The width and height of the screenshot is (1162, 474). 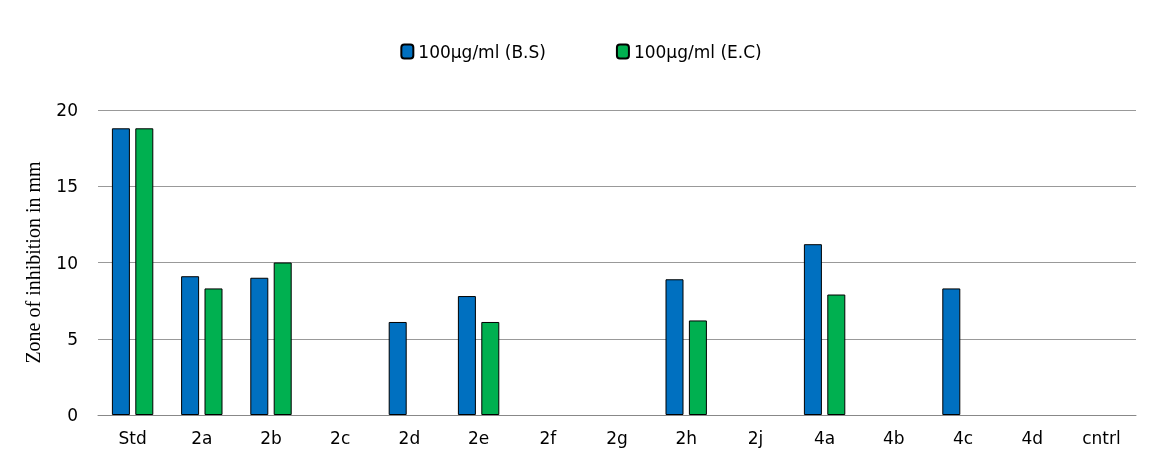 I want to click on x-tick-label: 2g, so click(x=617, y=437).